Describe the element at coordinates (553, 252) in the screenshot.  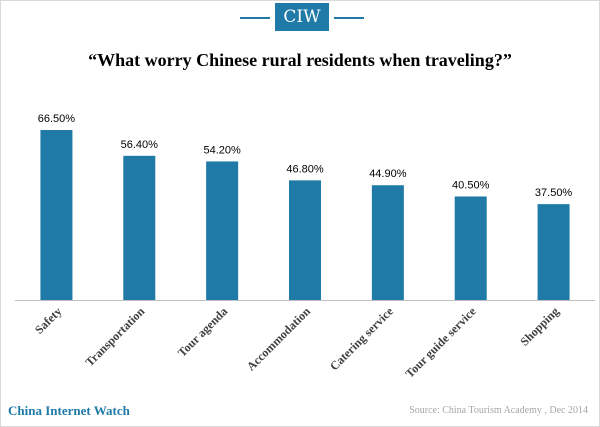
I see `bar-shopping` at that location.